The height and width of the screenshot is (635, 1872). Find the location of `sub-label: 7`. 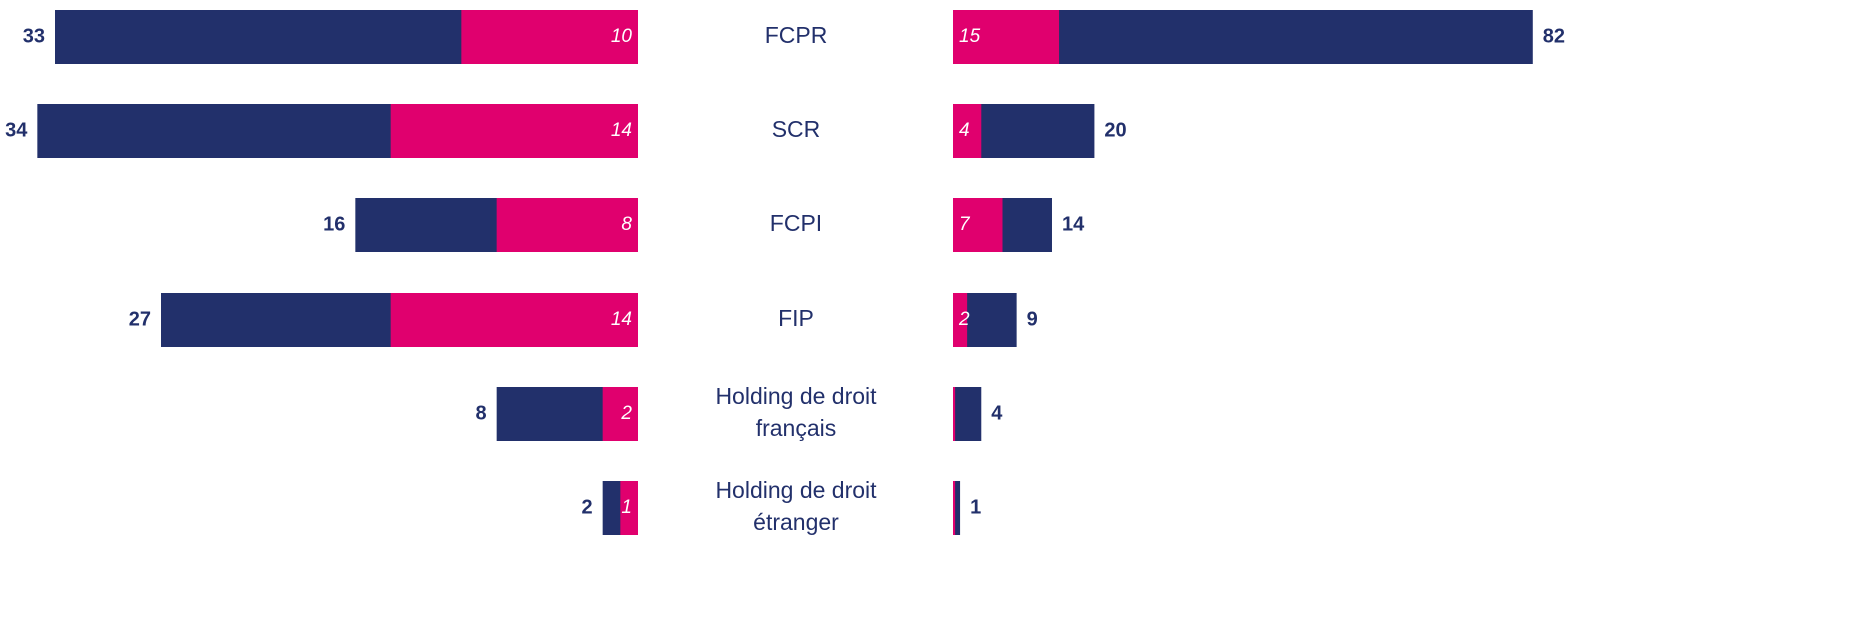

sub-label: 7 is located at coordinates (965, 224).